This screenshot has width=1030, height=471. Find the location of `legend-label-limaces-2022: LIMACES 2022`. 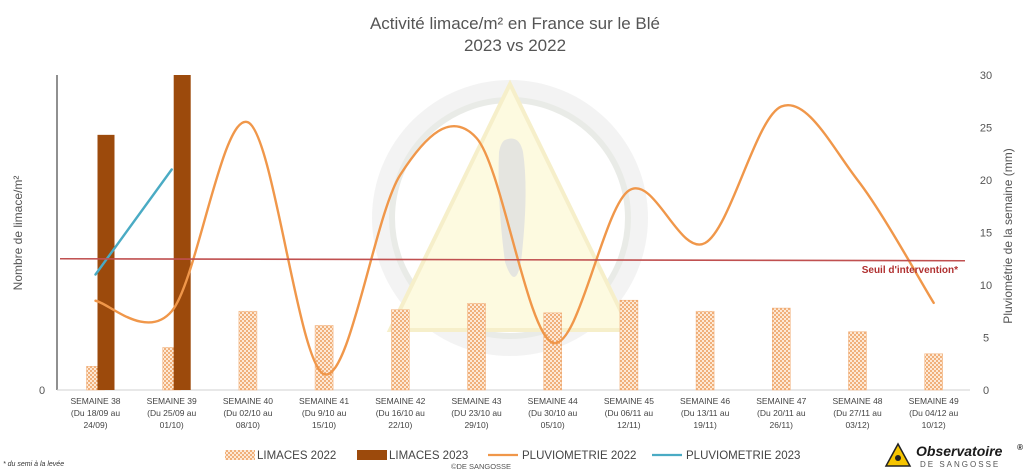

legend-label-limaces-2022: LIMACES 2022 is located at coordinates (296, 456).